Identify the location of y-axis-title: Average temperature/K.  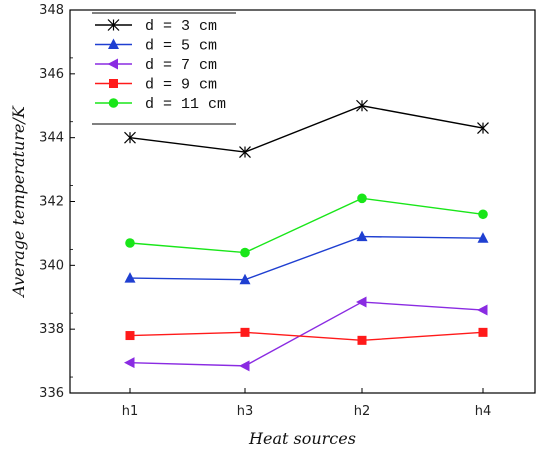
(18, 202).